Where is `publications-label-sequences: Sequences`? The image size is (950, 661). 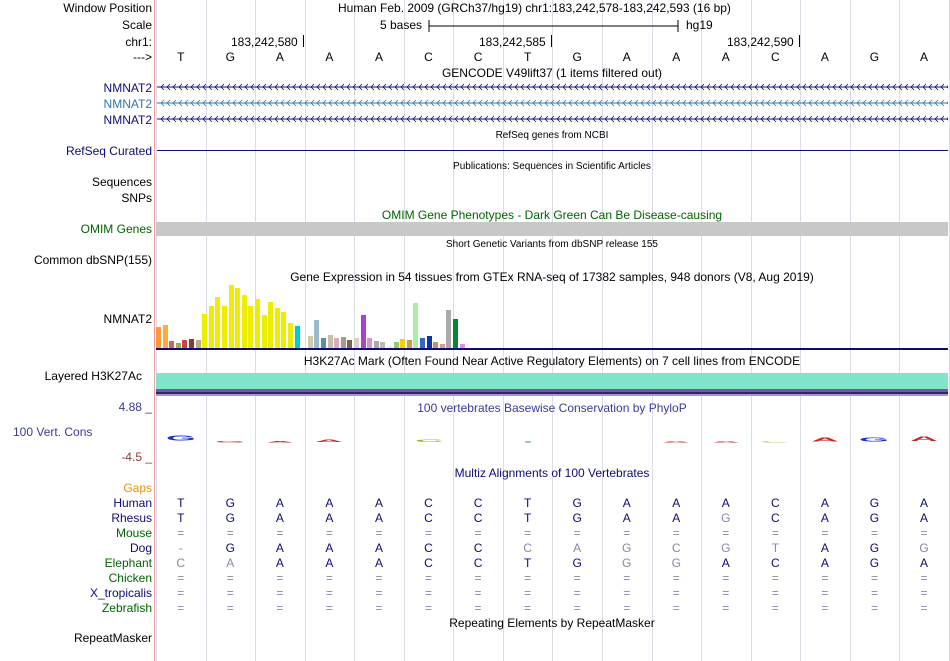 publications-label-sequences: Sequences is located at coordinates (121, 182).